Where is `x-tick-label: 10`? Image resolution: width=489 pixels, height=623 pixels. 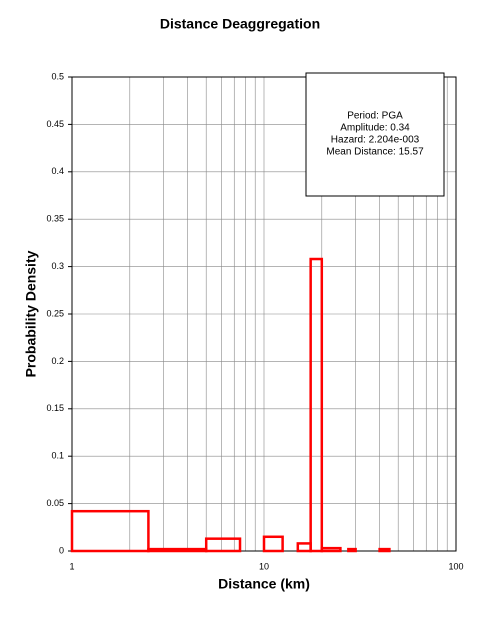
x-tick-label: 10 is located at coordinates (264, 566).